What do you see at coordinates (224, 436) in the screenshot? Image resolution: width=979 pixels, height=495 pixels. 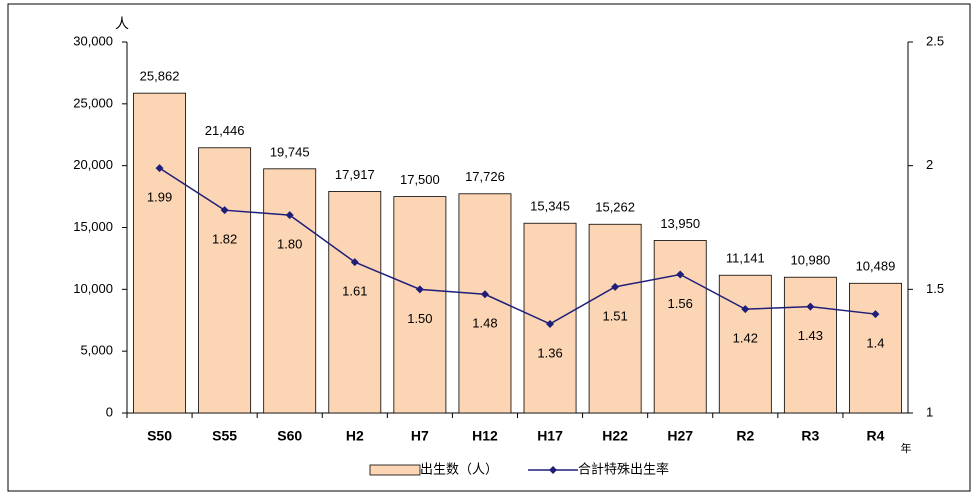 I see `x-tick-label: S55` at bounding box center [224, 436].